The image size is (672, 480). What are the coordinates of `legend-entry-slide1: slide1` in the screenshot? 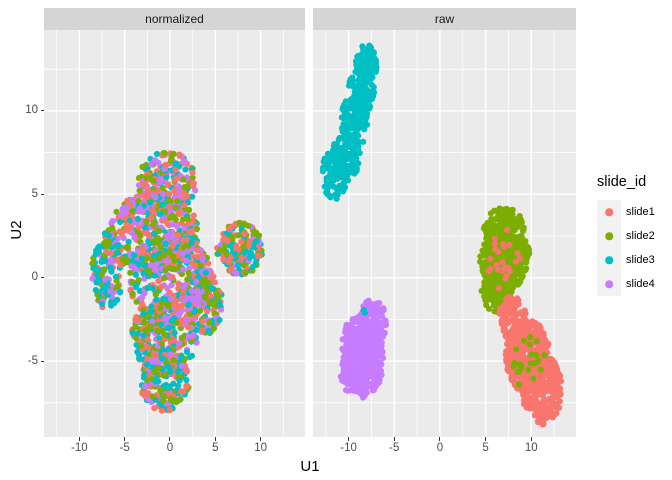 It's located at (634, 212).